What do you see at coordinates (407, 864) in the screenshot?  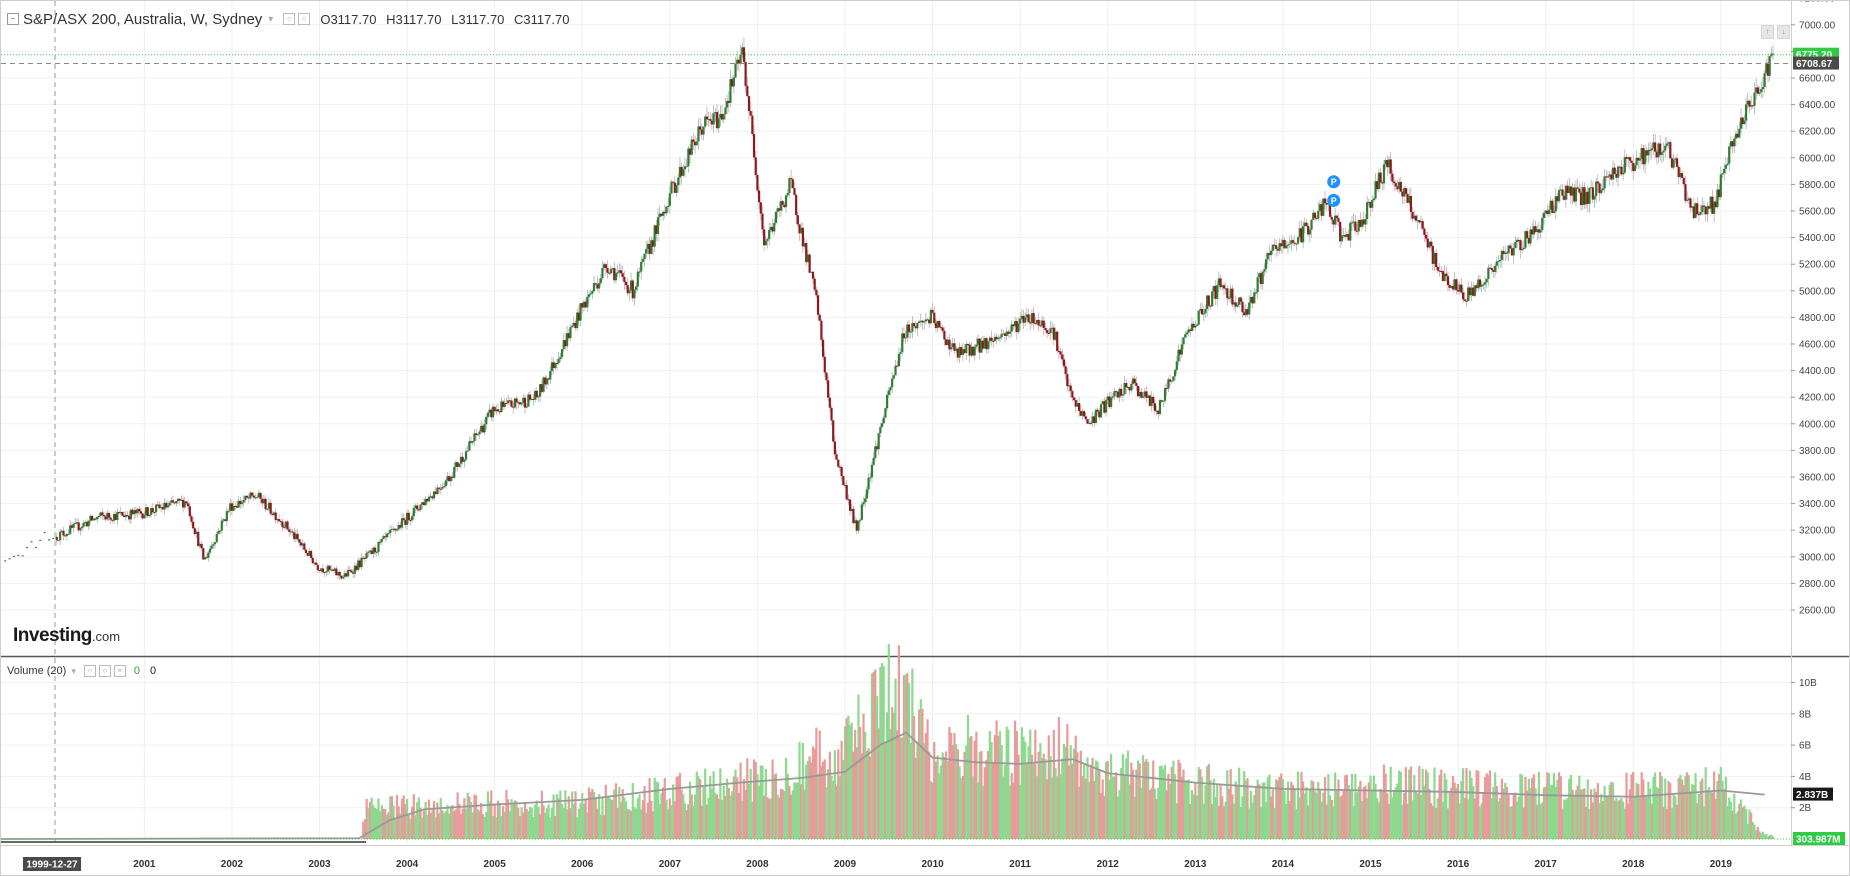 I see `time-tick-label: 2004` at bounding box center [407, 864].